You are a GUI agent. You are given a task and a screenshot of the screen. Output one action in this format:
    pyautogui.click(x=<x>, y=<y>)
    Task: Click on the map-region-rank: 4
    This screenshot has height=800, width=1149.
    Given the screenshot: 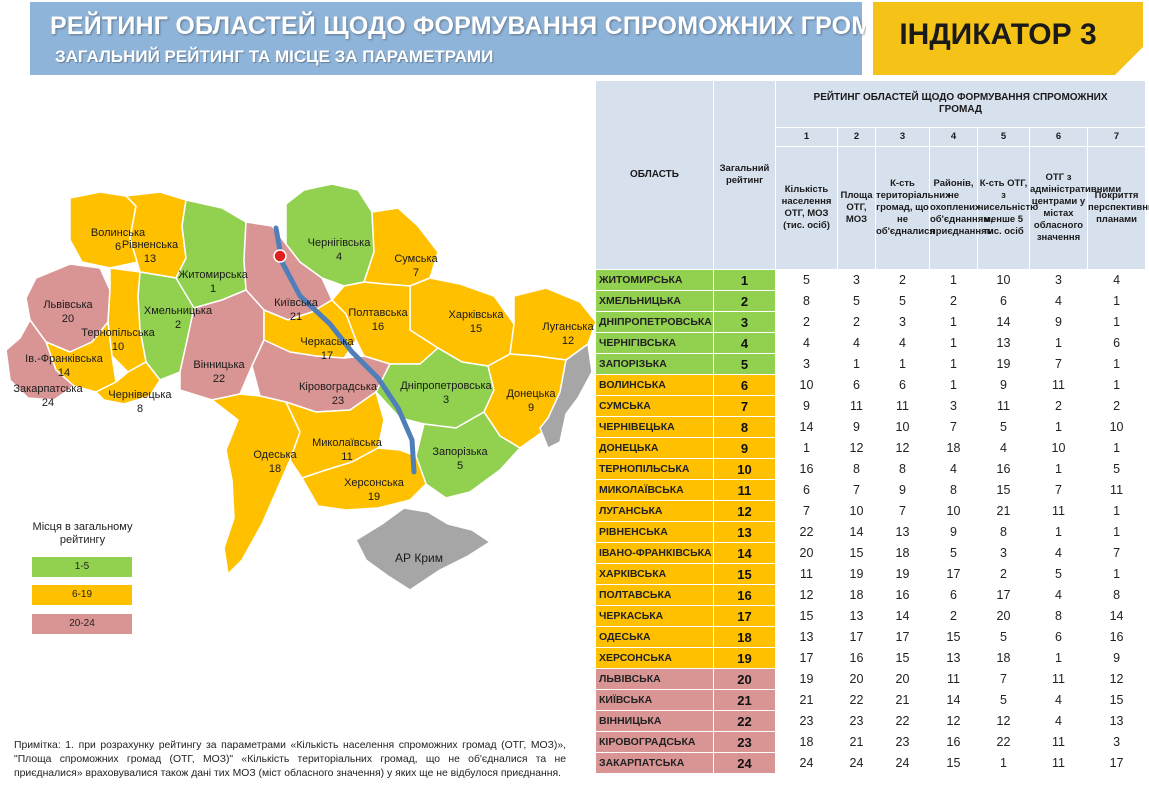 What is the action you would take?
    pyautogui.click(x=339, y=257)
    